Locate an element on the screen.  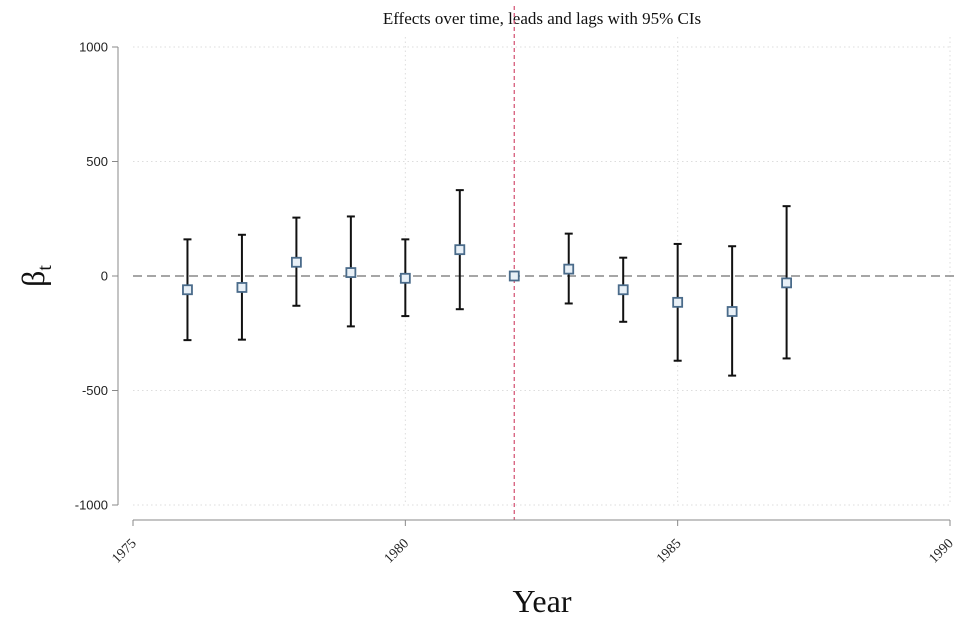
y-axis-label: βt is located at coordinates (35, 276).